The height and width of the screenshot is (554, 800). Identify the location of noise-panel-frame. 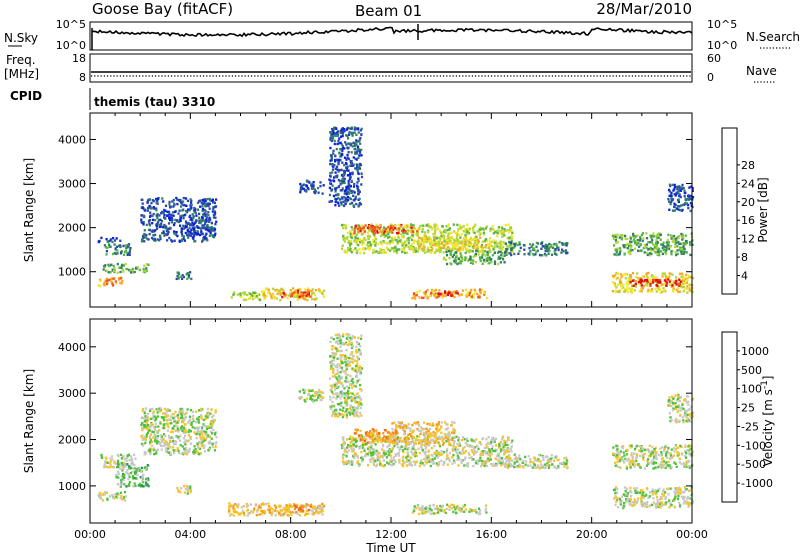
(391, 36).